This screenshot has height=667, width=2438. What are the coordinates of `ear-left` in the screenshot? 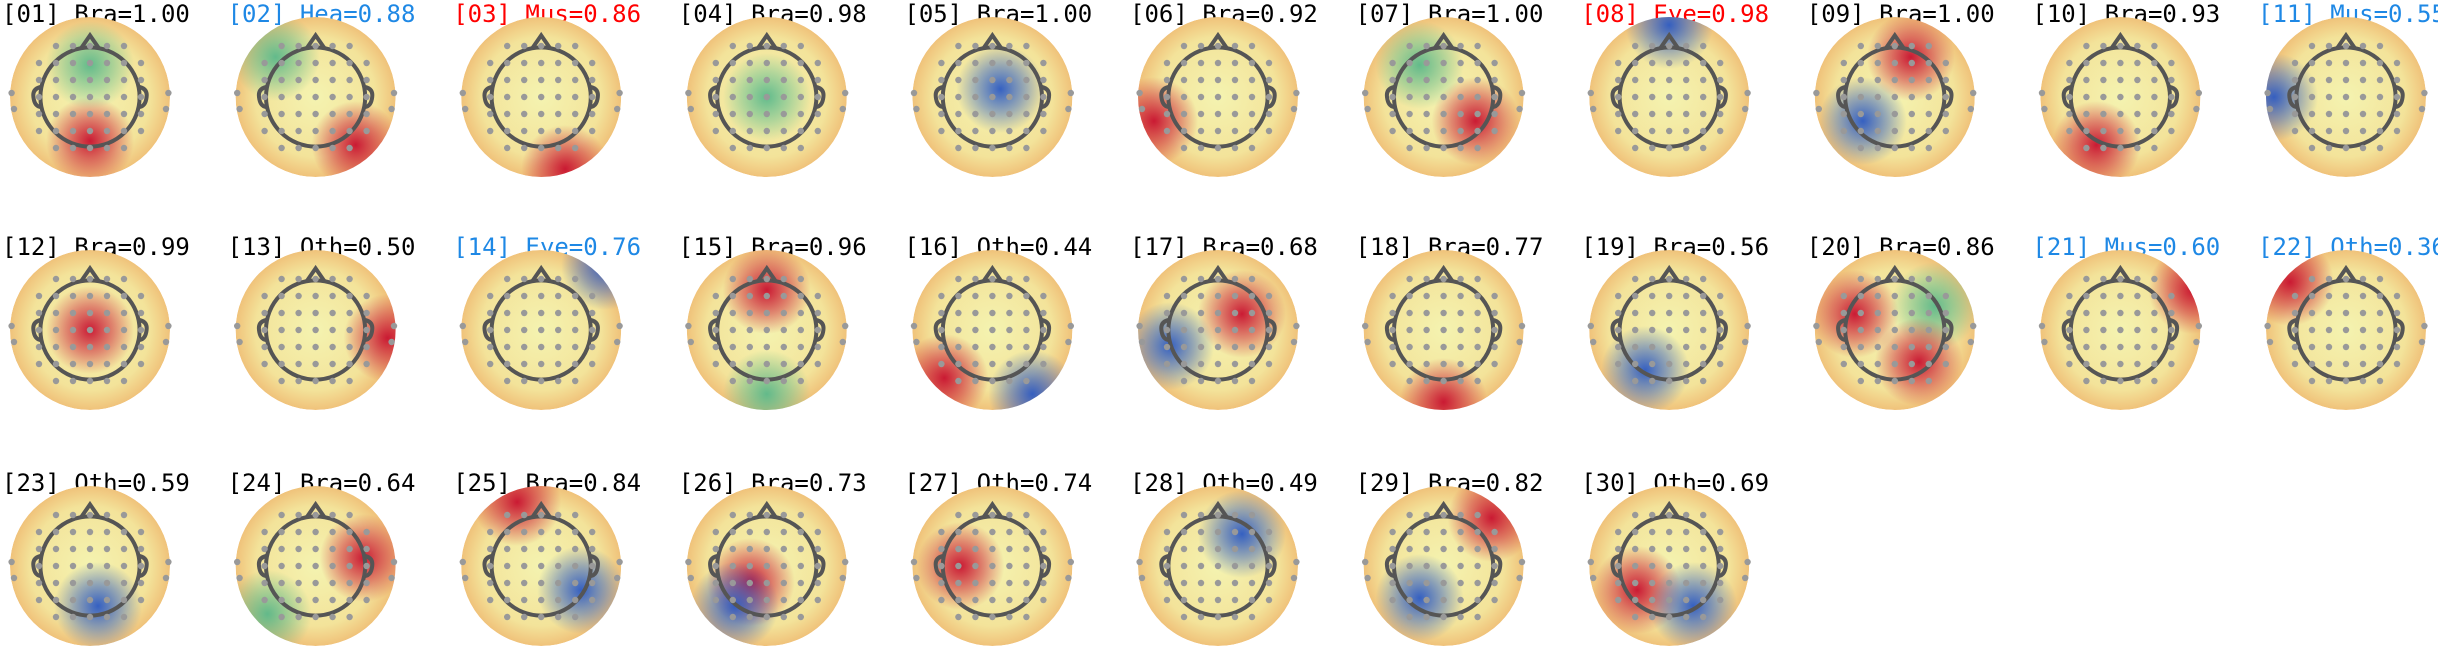 It's located at (487, 97).